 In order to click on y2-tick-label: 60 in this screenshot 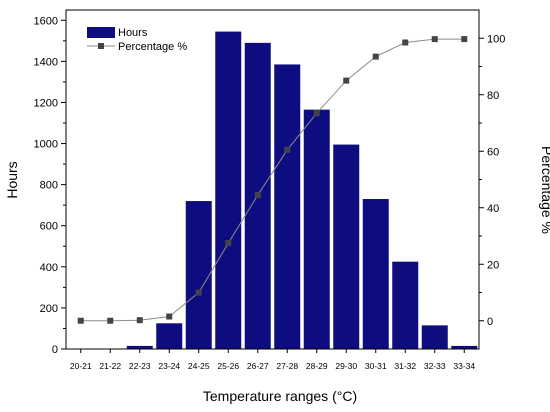, I will do `click(493, 152)`.